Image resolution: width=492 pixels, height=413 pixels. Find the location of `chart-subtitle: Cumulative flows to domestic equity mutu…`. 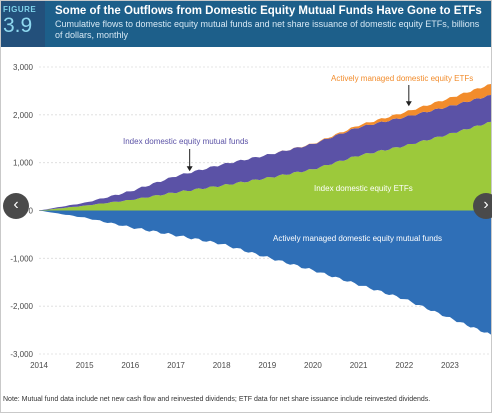

chart-subtitle: Cumulative flows to domestic equity mutu… is located at coordinates (267, 29).